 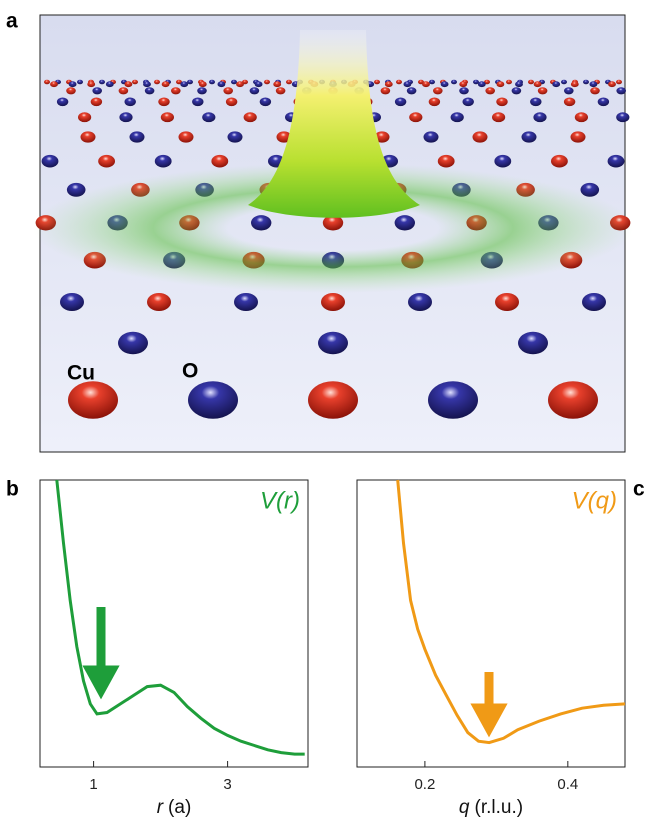 I want to click on x-label-unit: (r.l.u.), so click(x=499, y=807).